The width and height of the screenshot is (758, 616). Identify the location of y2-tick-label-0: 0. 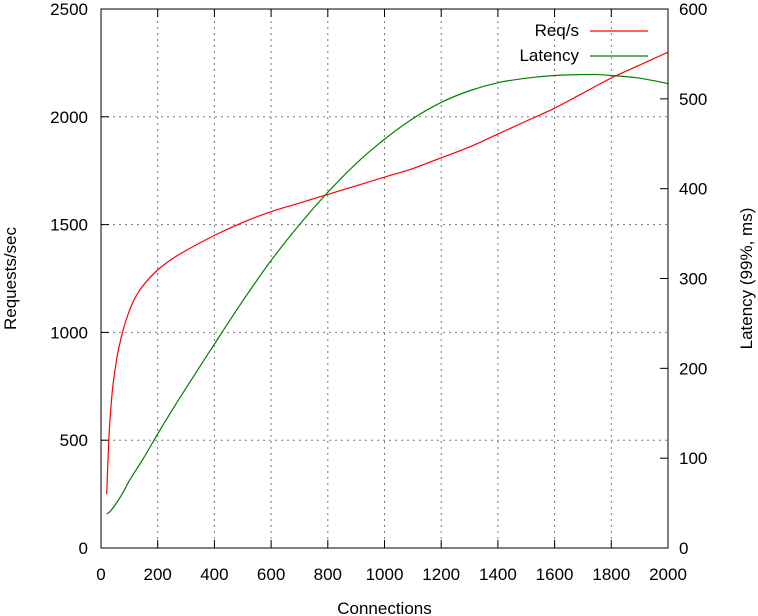
(683, 548).